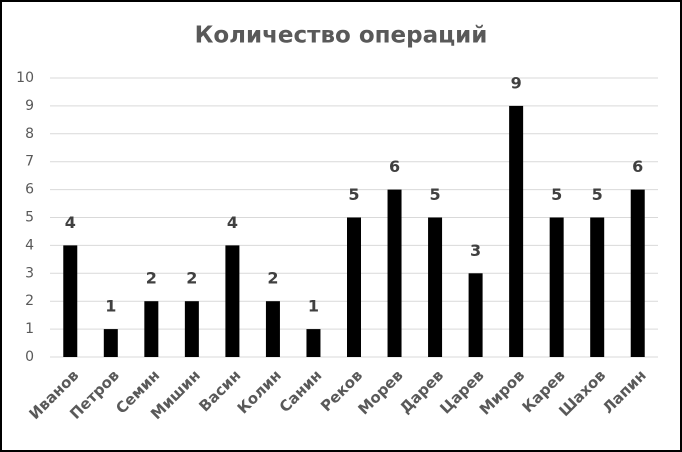 The height and width of the screenshot is (452, 682). Describe the element at coordinates (29, 329) in the screenshot. I see `y-tick-label: 1` at that location.